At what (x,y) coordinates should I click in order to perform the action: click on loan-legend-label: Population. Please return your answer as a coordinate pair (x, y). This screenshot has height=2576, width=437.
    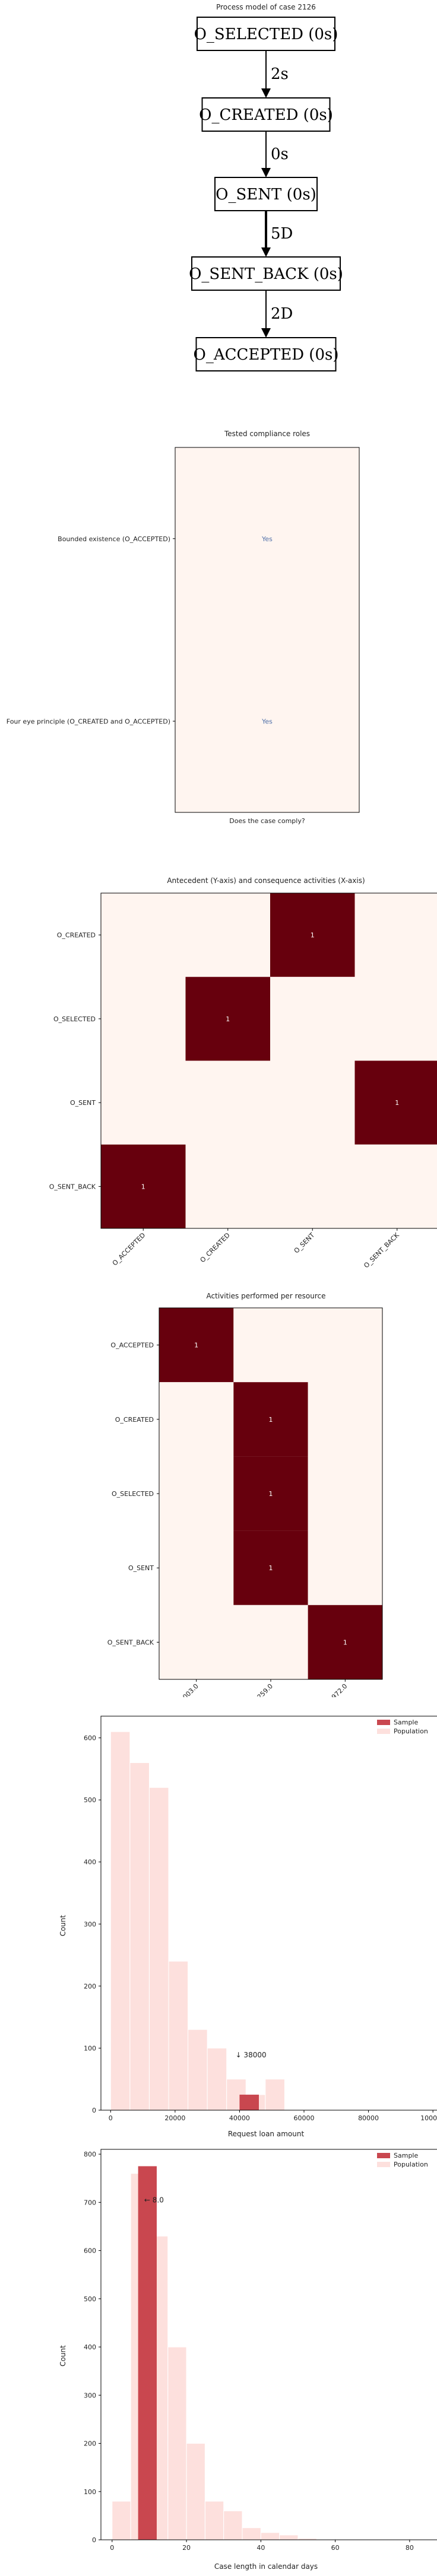
    Looking at the image, I should click on (411, 1731).